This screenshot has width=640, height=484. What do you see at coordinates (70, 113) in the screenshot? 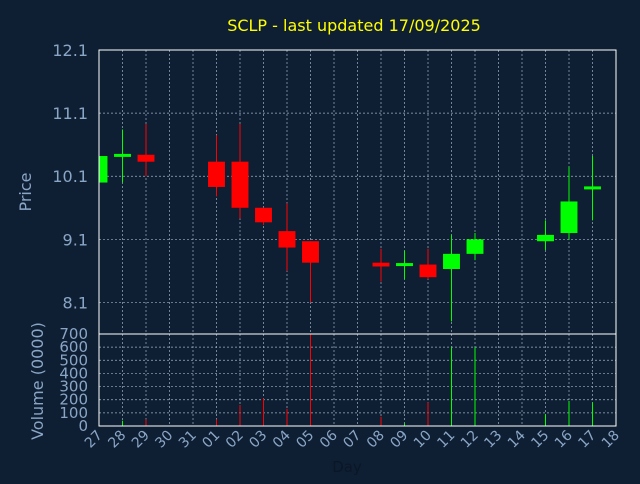
I see `price-tick-label: 11.1` at bounding box center [70, 113].